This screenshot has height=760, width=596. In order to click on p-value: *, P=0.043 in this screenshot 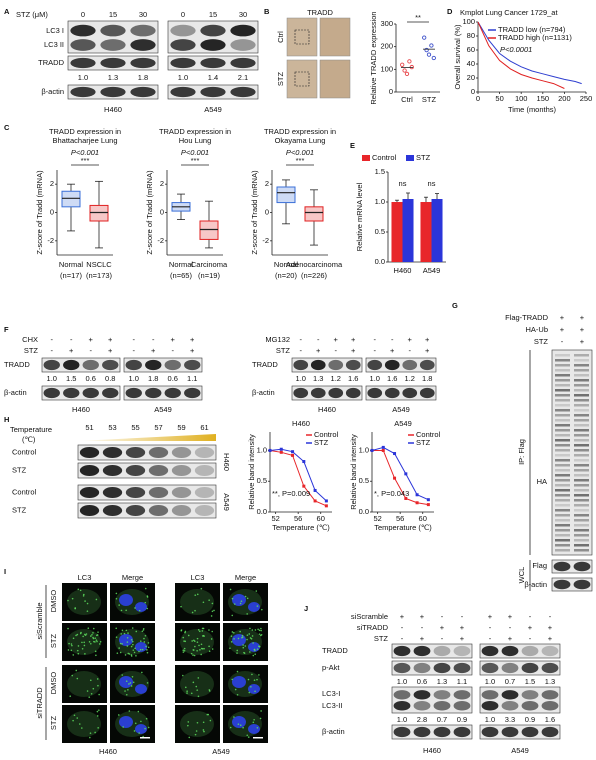, I will do `click(391, 493)`.